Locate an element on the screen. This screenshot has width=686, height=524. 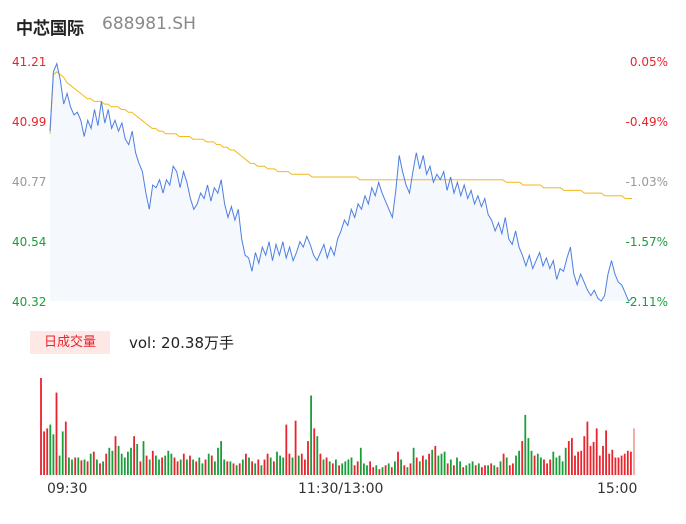
x-tick-label: 11:30/13:00 is located at coordinates (341, 489).